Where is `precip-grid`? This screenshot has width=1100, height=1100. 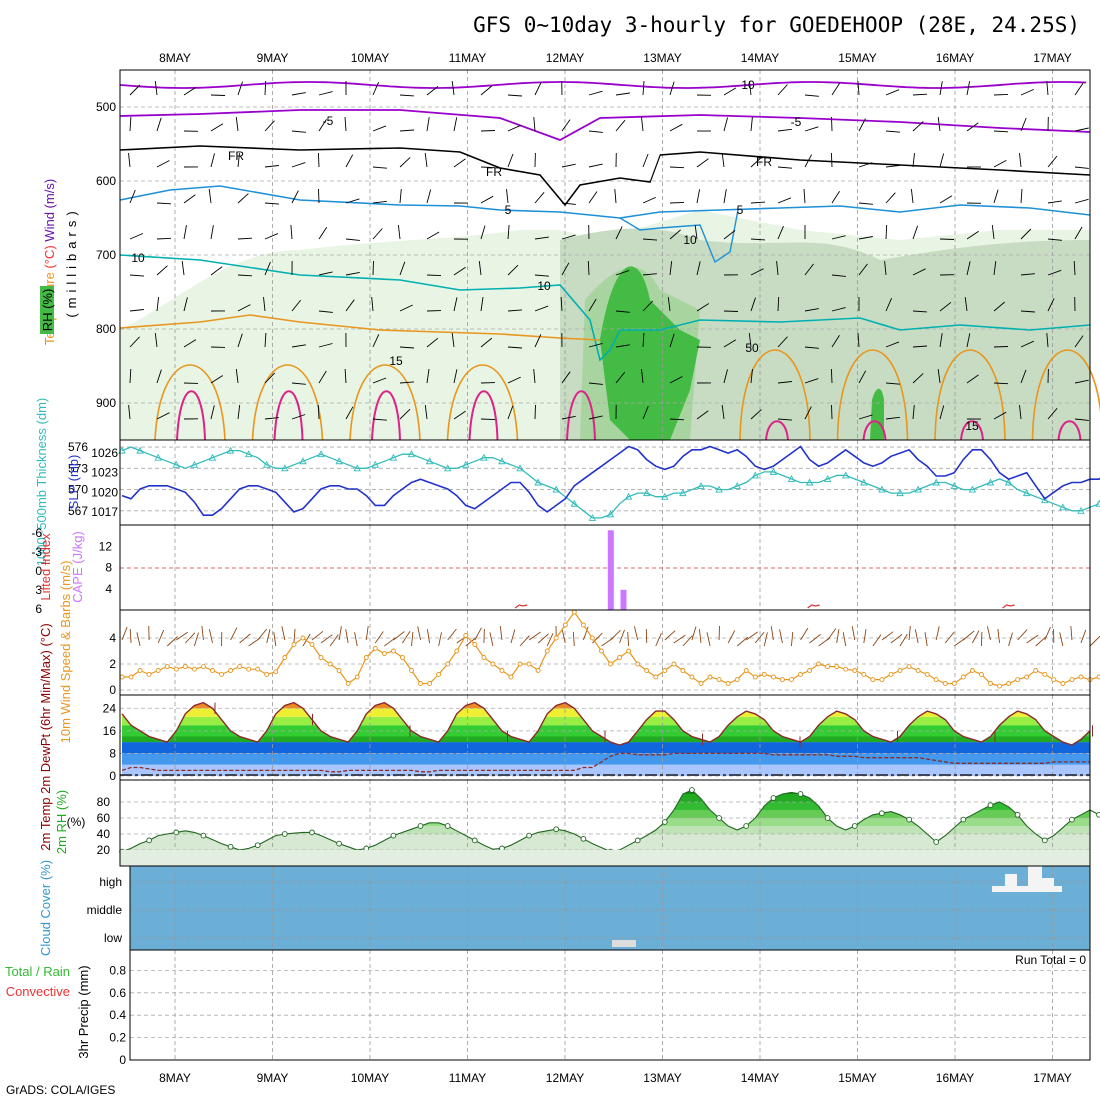 precip-grid is located at coordinates (610, 1005).